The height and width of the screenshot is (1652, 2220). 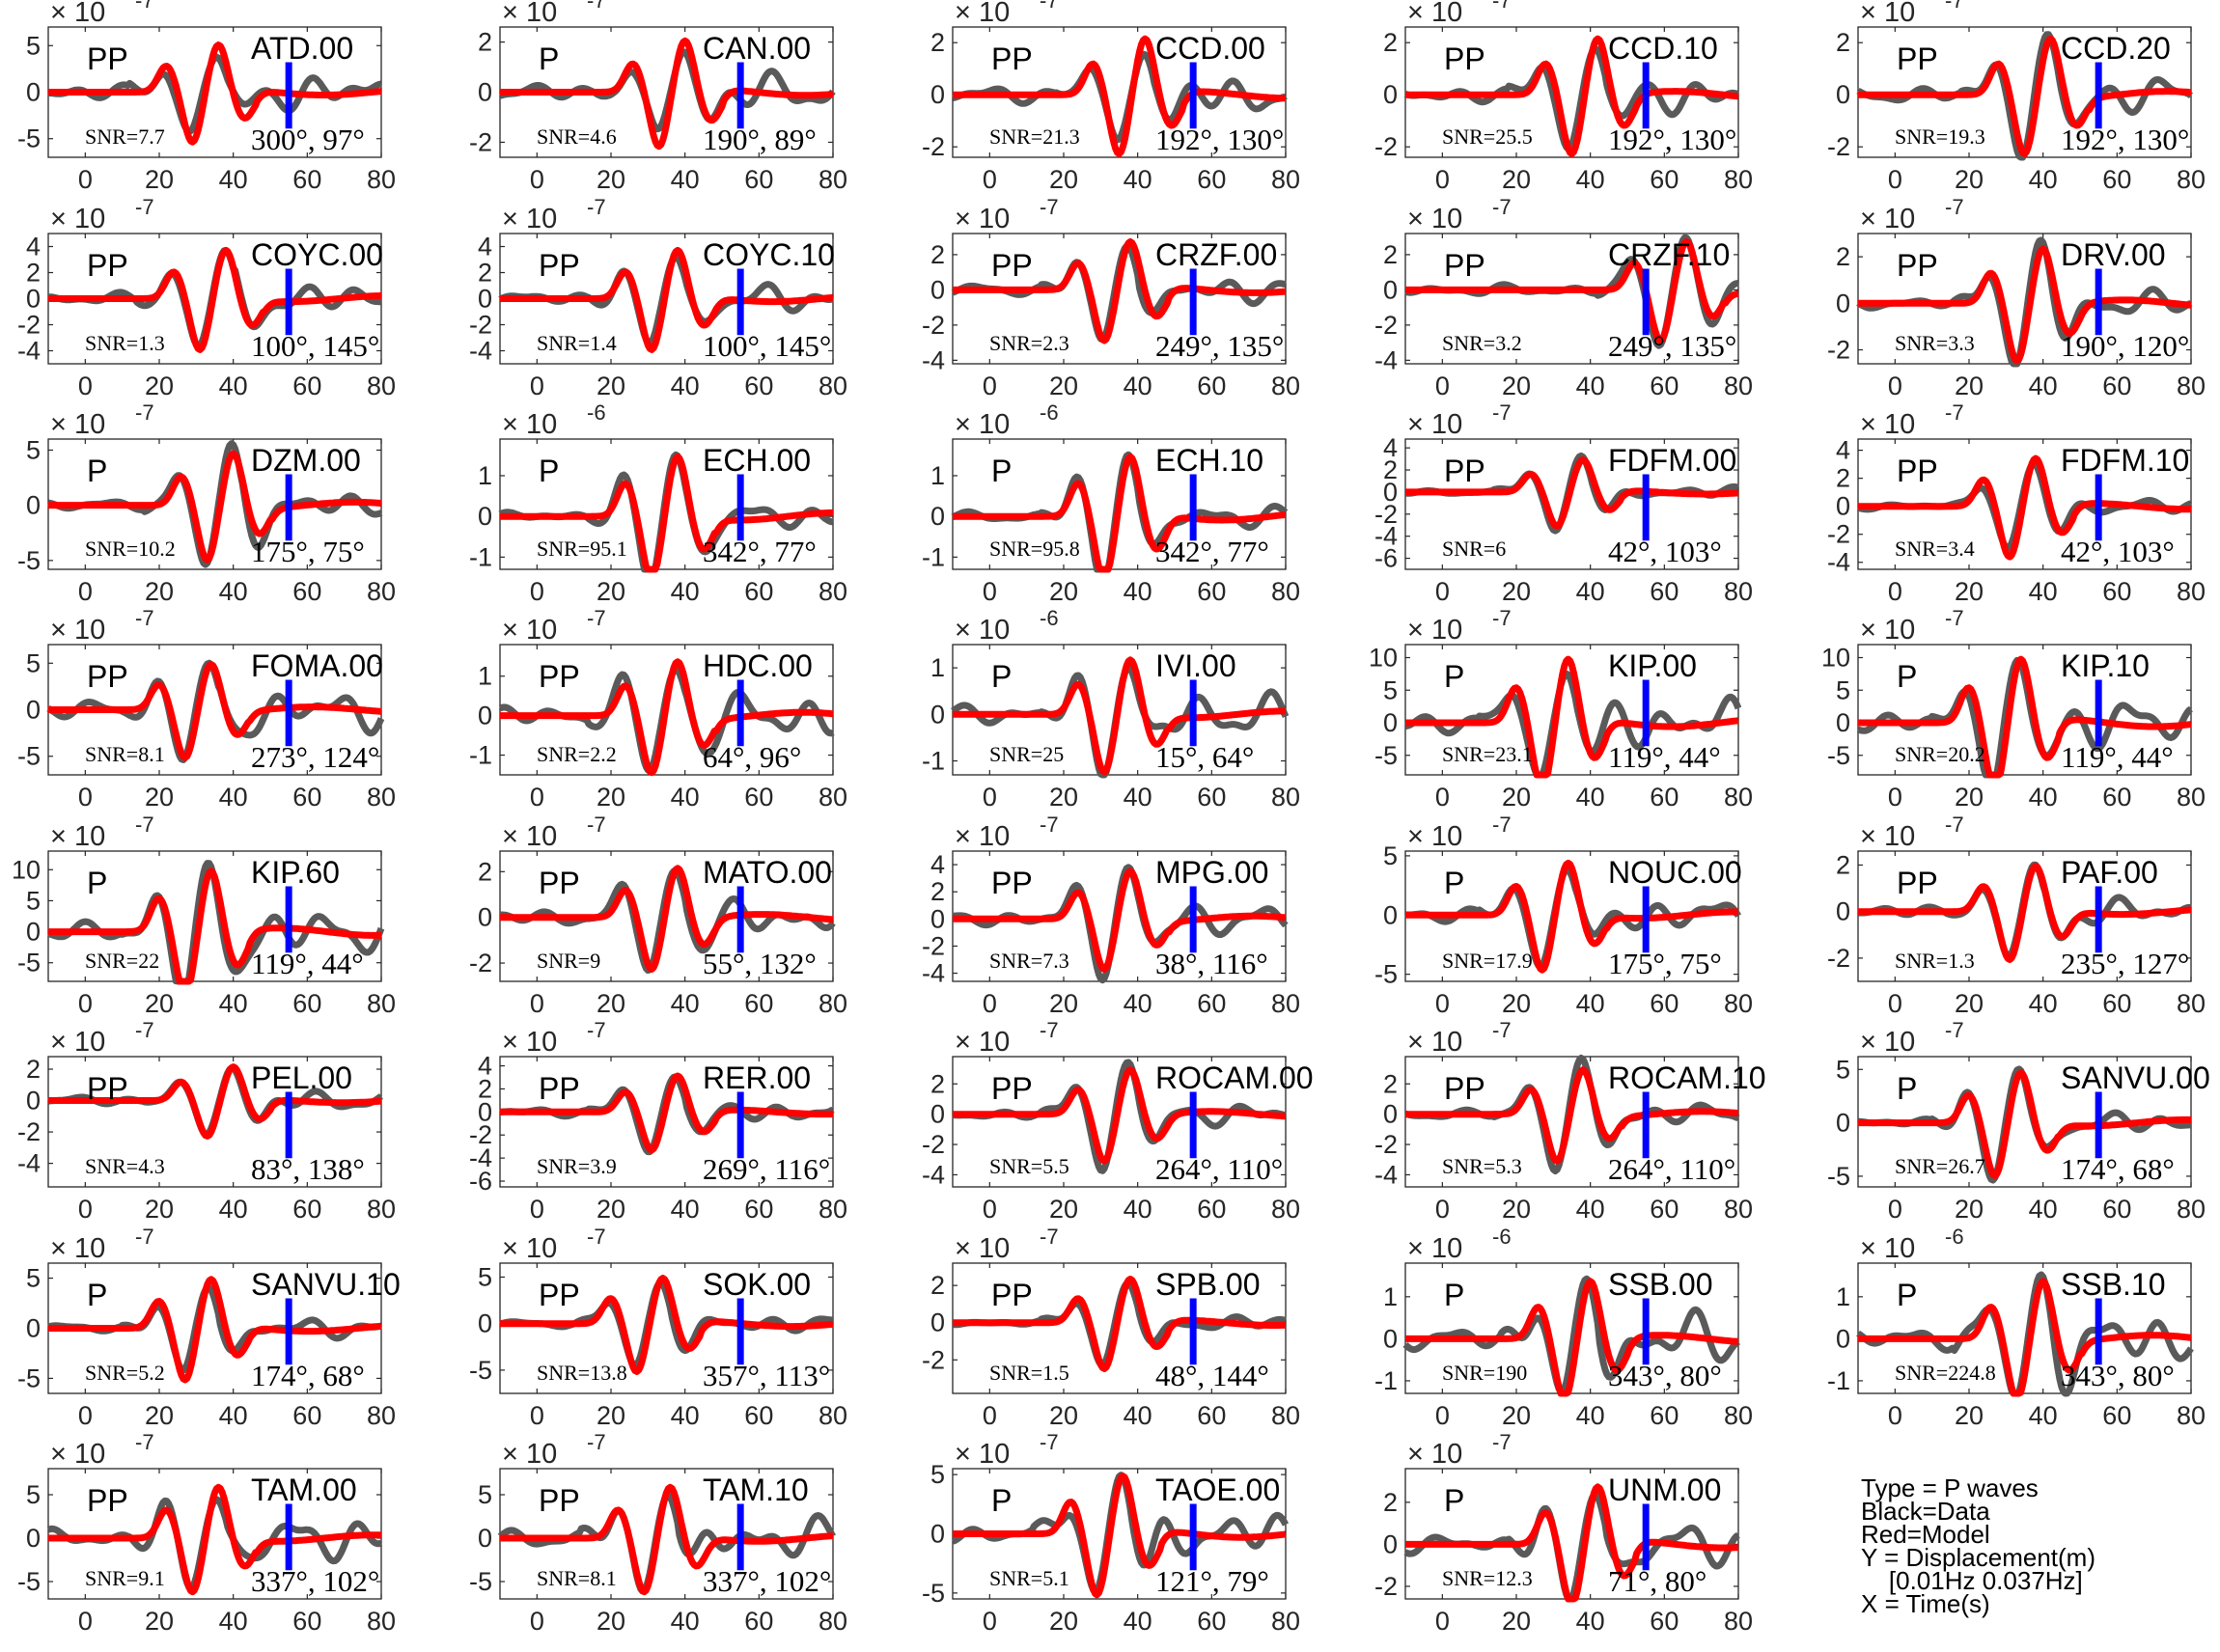 What do you see at coordinates (577, 754) in the screenshot?
I see `snr-label: SNR=2.2` at bounding box center [577, 754].